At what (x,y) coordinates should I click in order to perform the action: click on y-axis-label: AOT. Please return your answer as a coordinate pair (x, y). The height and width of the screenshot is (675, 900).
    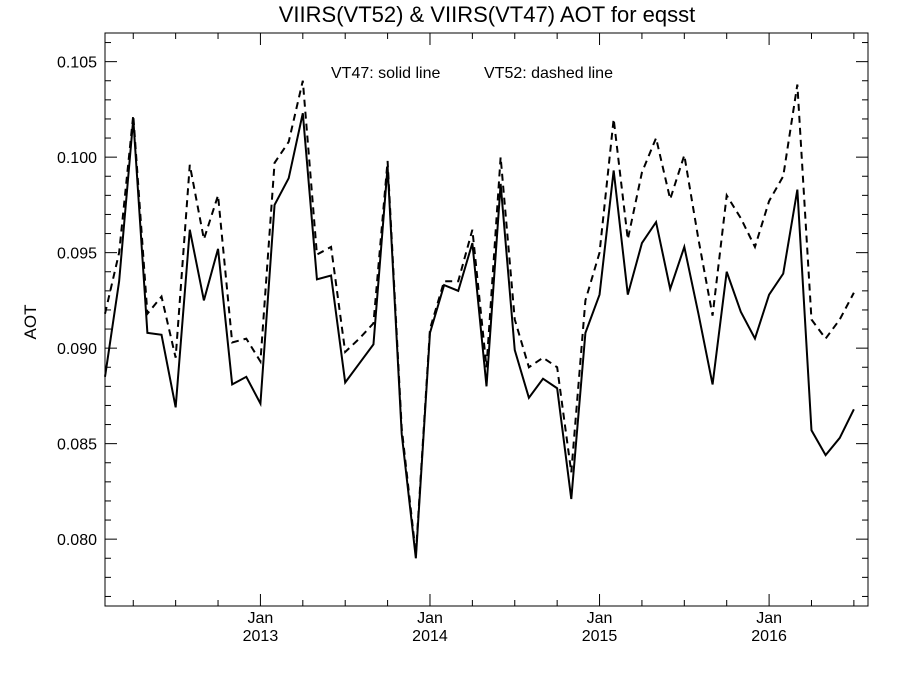
    Looking at the image, I should click on (30, 322).